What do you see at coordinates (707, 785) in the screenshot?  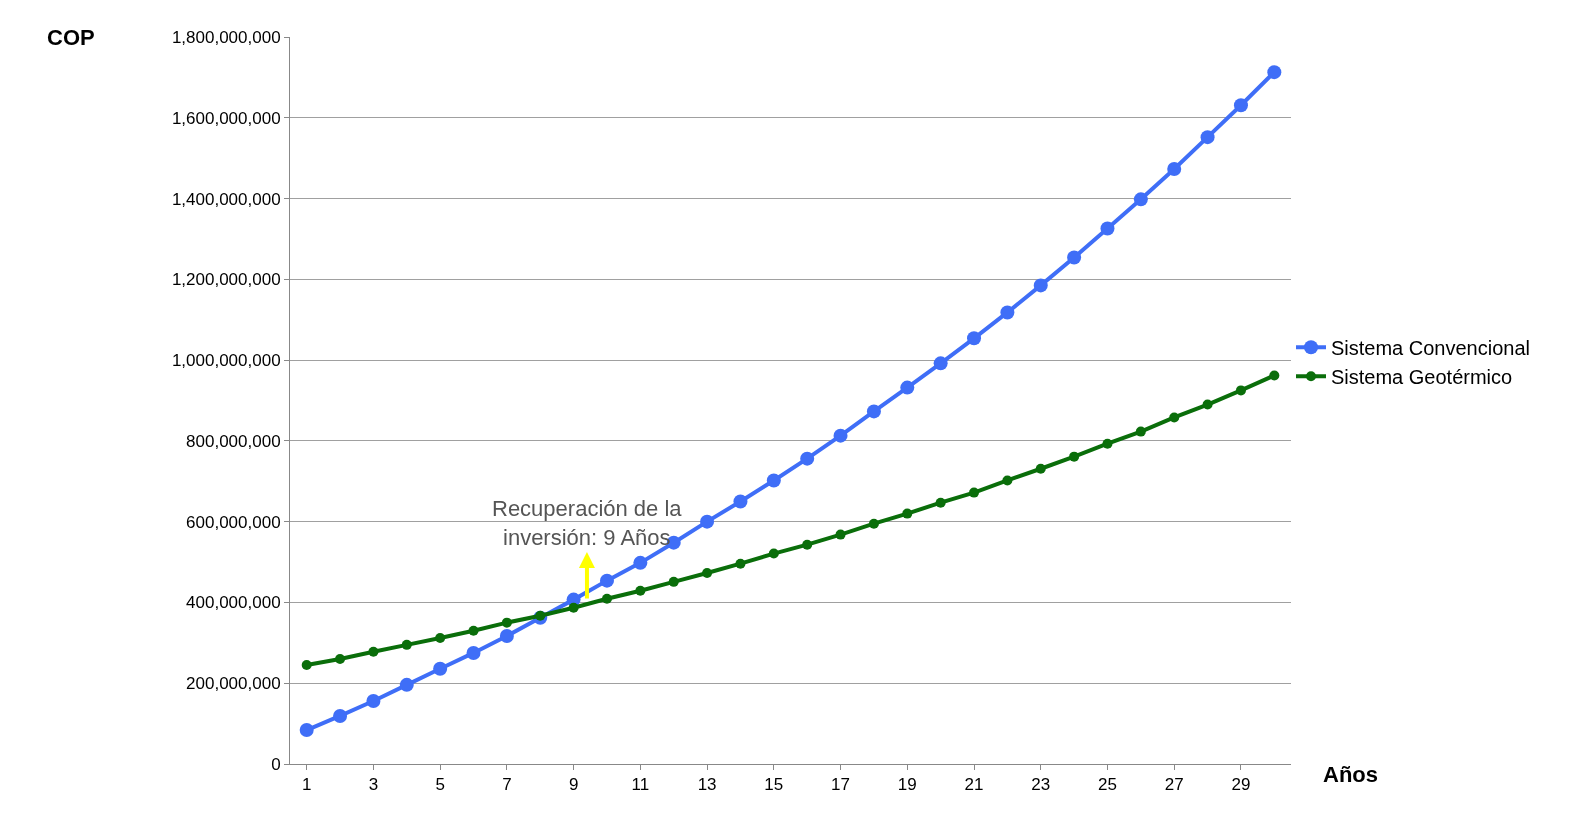 I see `x-tick-label: 13` at bounding box center [707, 785].